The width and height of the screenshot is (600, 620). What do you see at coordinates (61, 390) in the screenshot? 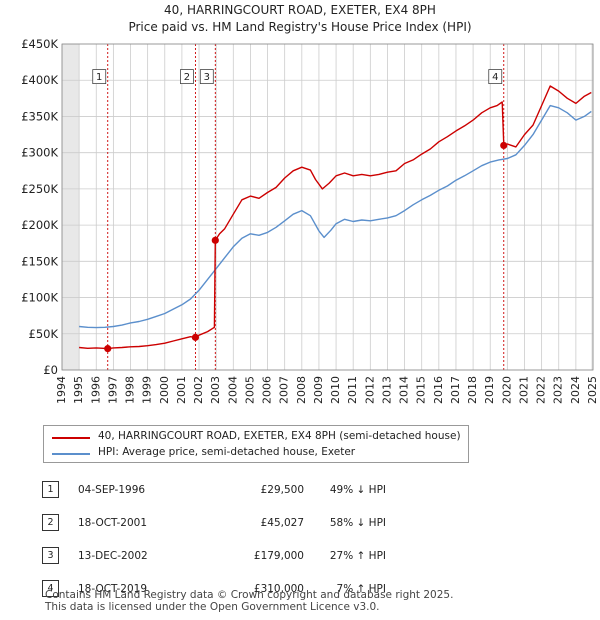
I see `x-tick-label: 1994` at bounding box center [61, 390].